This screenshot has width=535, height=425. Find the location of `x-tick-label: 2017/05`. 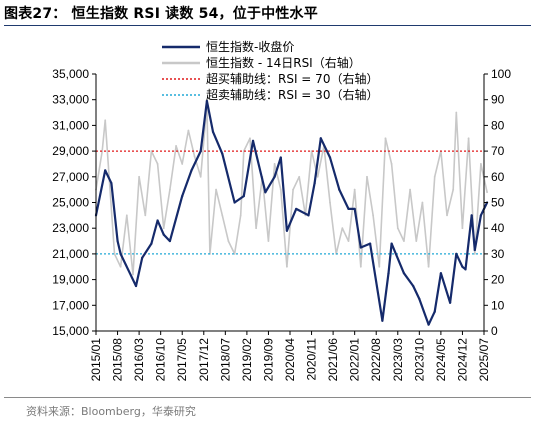

x-tick-label: 2017/05 is located at coordinates (182, 360).